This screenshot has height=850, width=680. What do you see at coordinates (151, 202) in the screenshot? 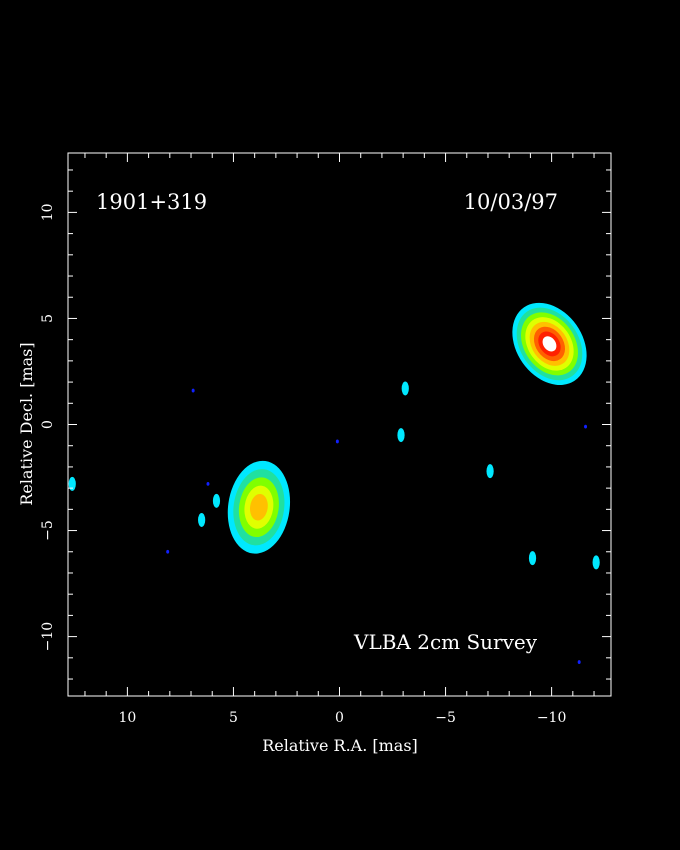
I see `source-name-label: 1901+319` at bounding box center [151, 202].